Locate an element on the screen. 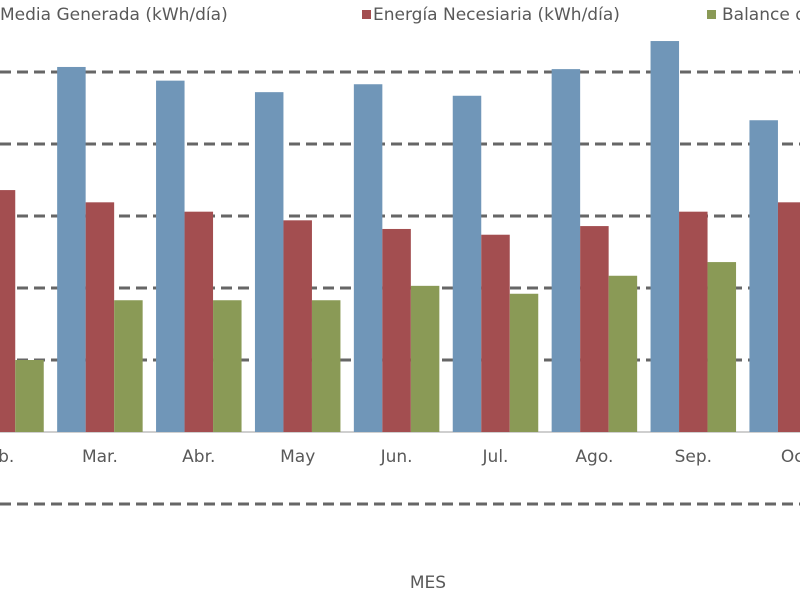  x-tick-label: Mar. is located at coordinates (100, 457).